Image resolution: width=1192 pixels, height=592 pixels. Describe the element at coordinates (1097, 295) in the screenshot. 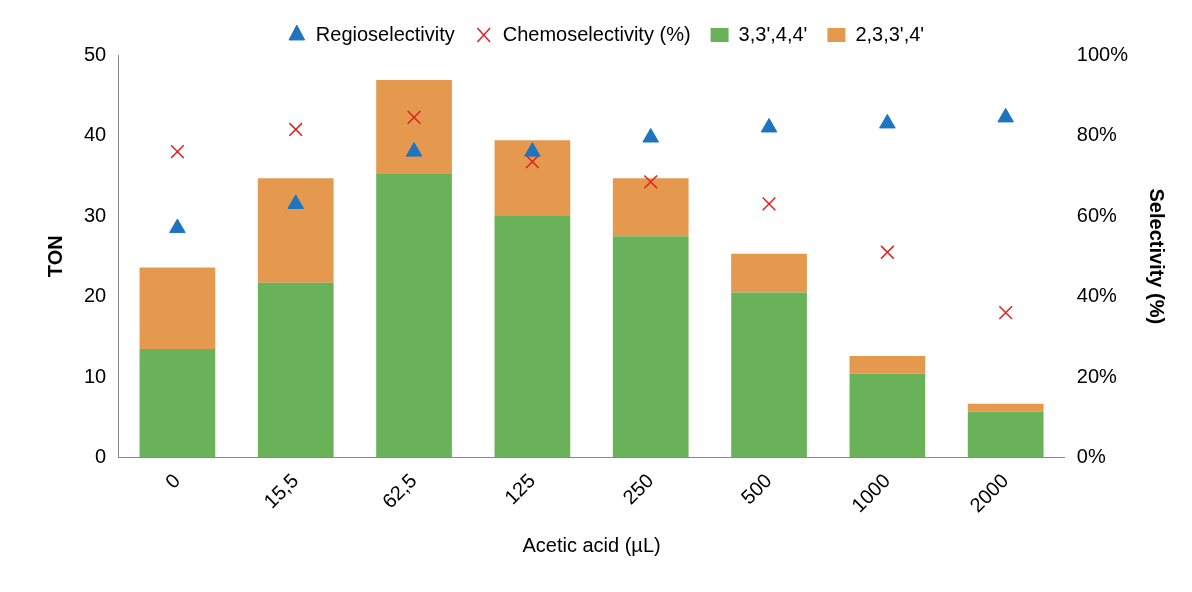

I see `y2-tick-label: 40%` at that location.